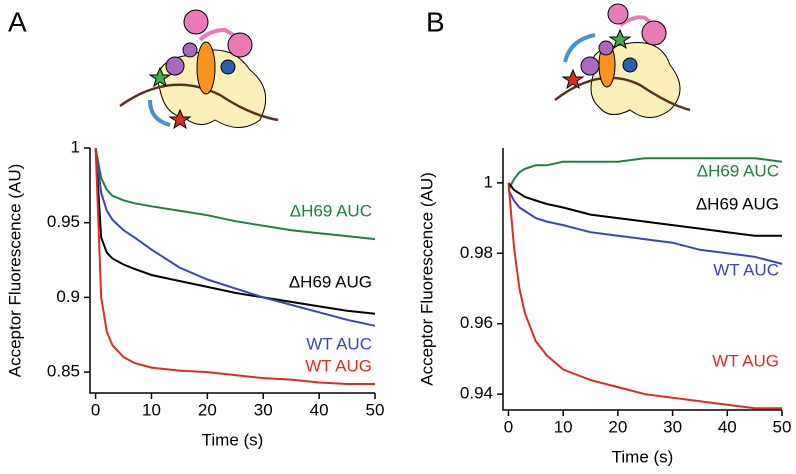  Describe the element at coordinates (435, 21) in the screenshot. I see `panel-label: B` at that location.